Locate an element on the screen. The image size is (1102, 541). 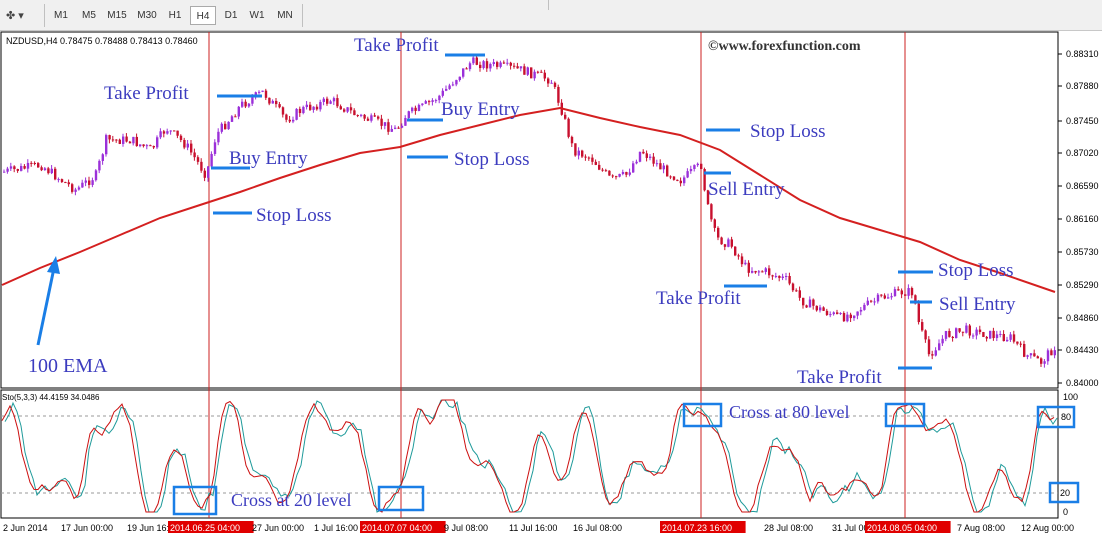
take-profit-label-3: Take Profit is located at coordinates (698, 298).